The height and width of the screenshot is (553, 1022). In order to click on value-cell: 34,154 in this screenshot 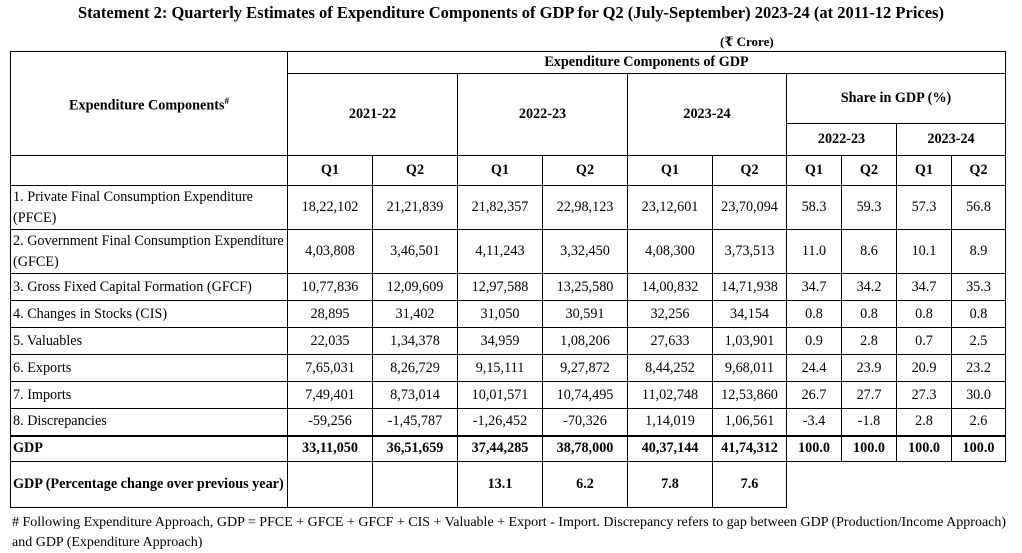, I will do `click(749, 314)`.